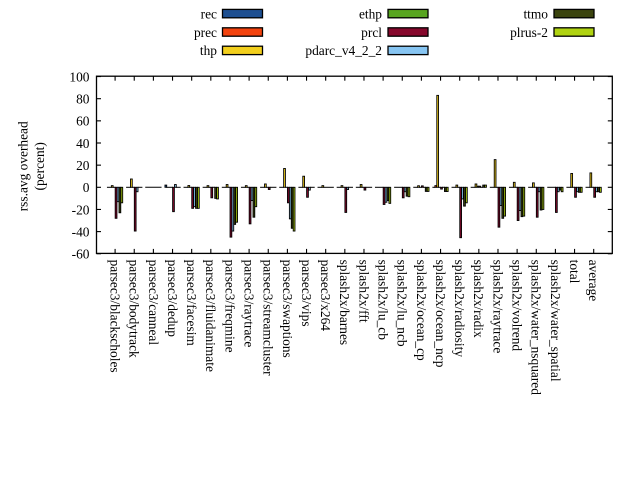 The width and height of the screenshot is (640, 480). I want to click on x-tick-label: splash2x/raytrace, so click(497, 307).